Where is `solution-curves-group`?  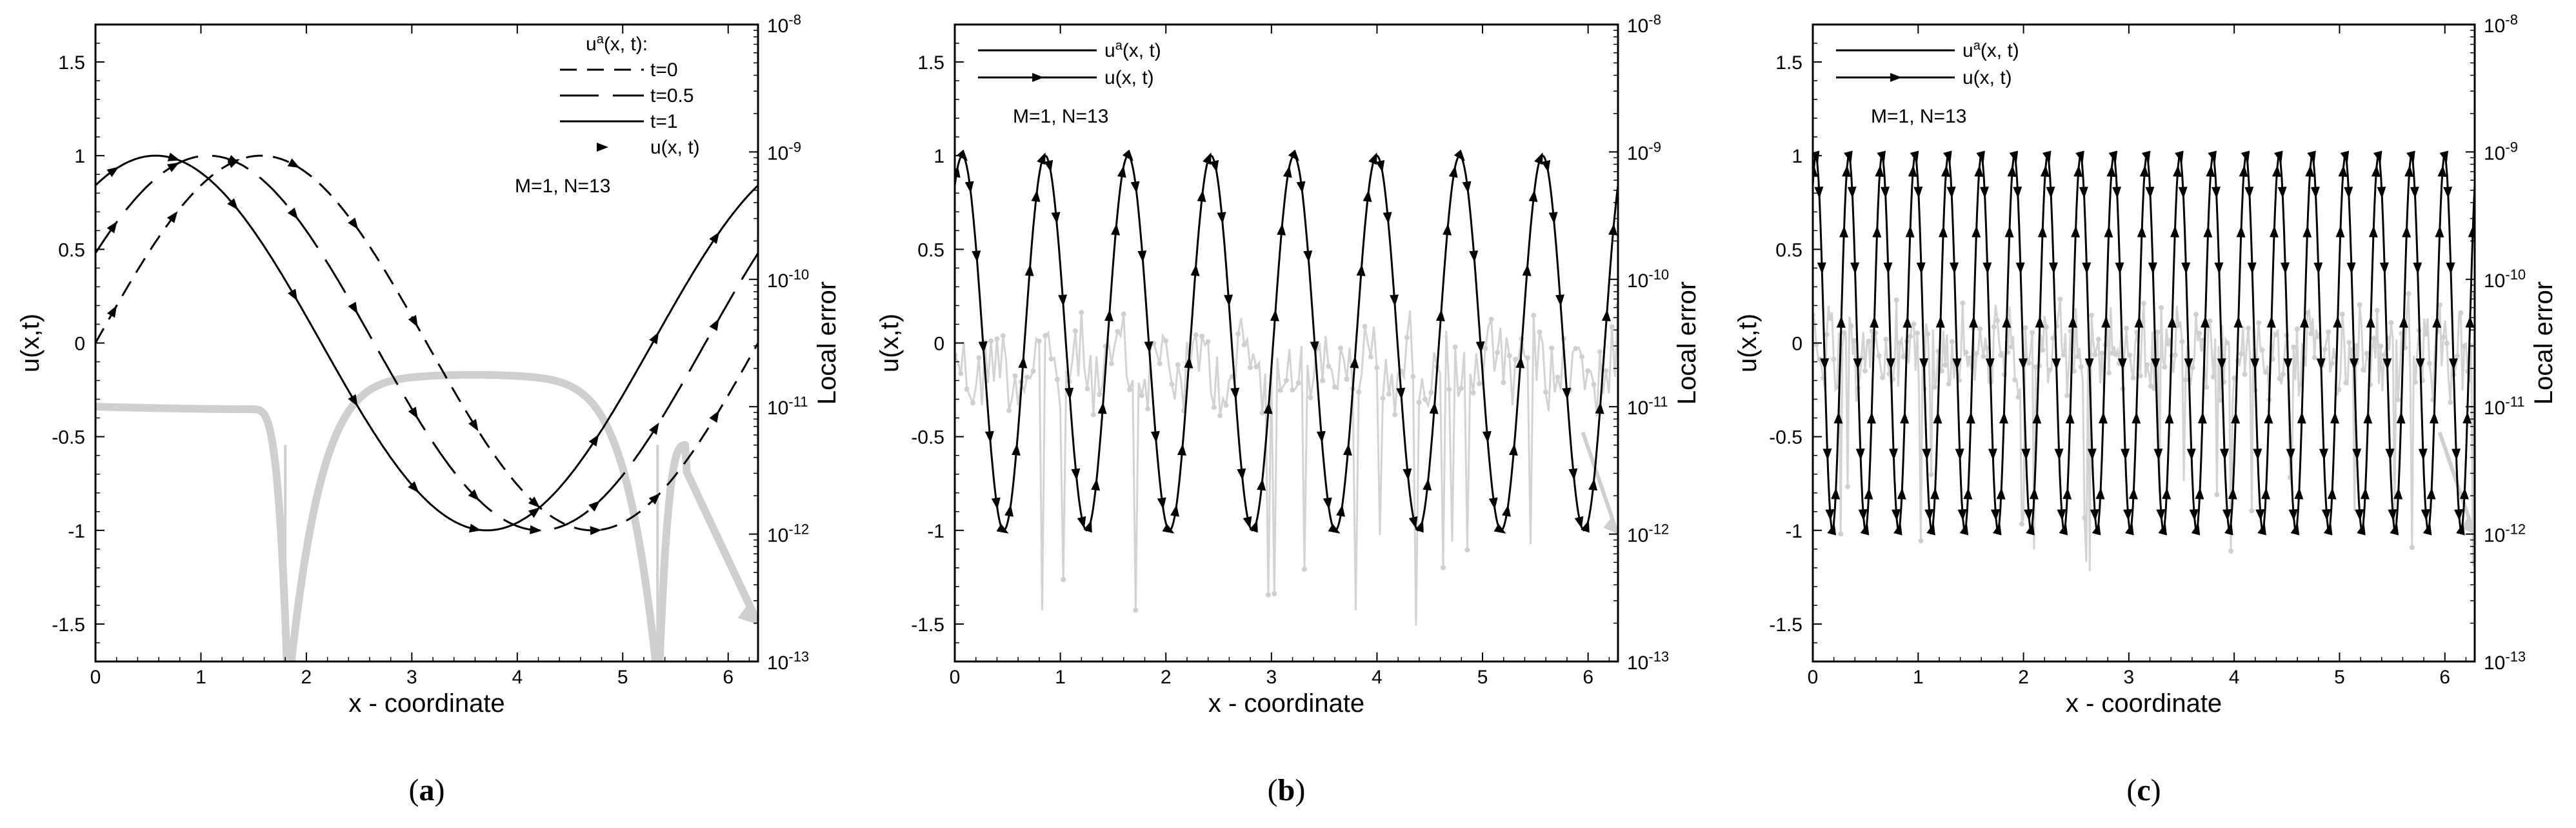
solution-curves-group is located at coordinates (2144, 343).